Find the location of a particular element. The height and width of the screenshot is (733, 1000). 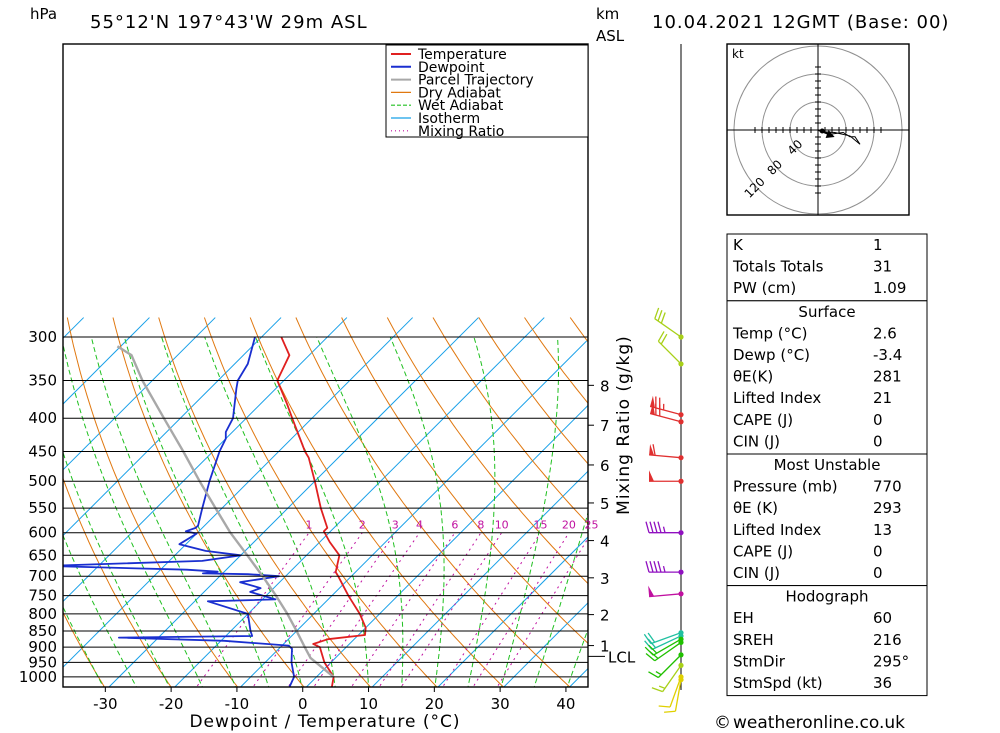

pressure-unit-label: hPa is located at coordinates (43, 14).